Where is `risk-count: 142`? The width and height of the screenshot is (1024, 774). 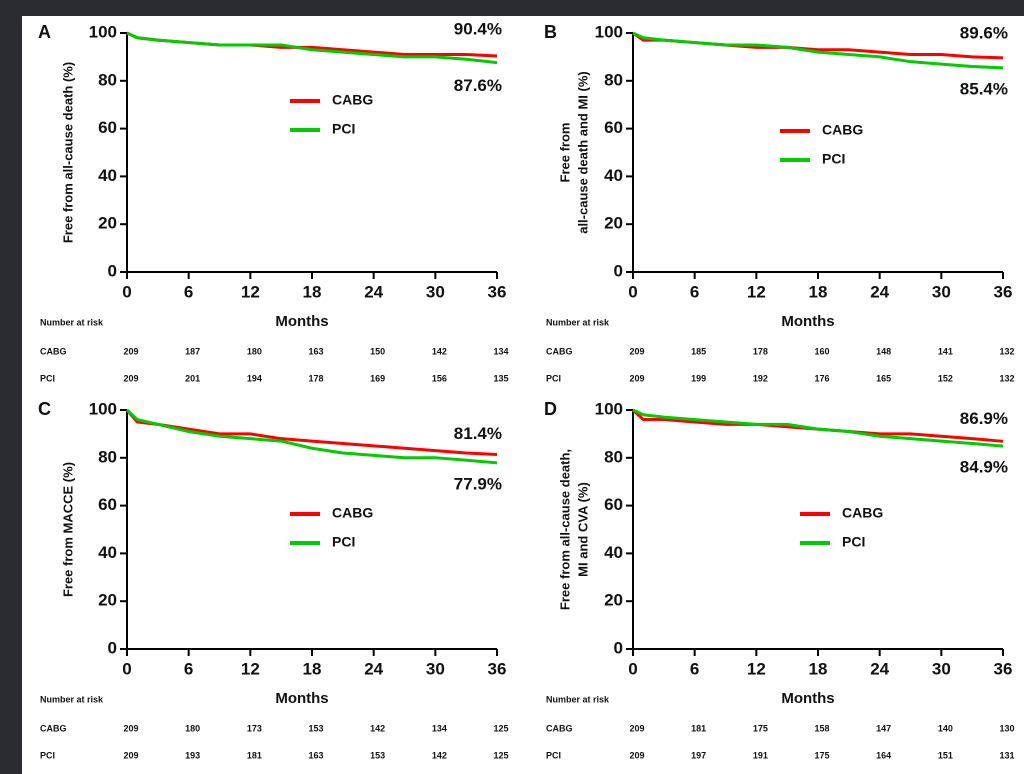 risk-count: 142 is located at coordinates (439, 351).